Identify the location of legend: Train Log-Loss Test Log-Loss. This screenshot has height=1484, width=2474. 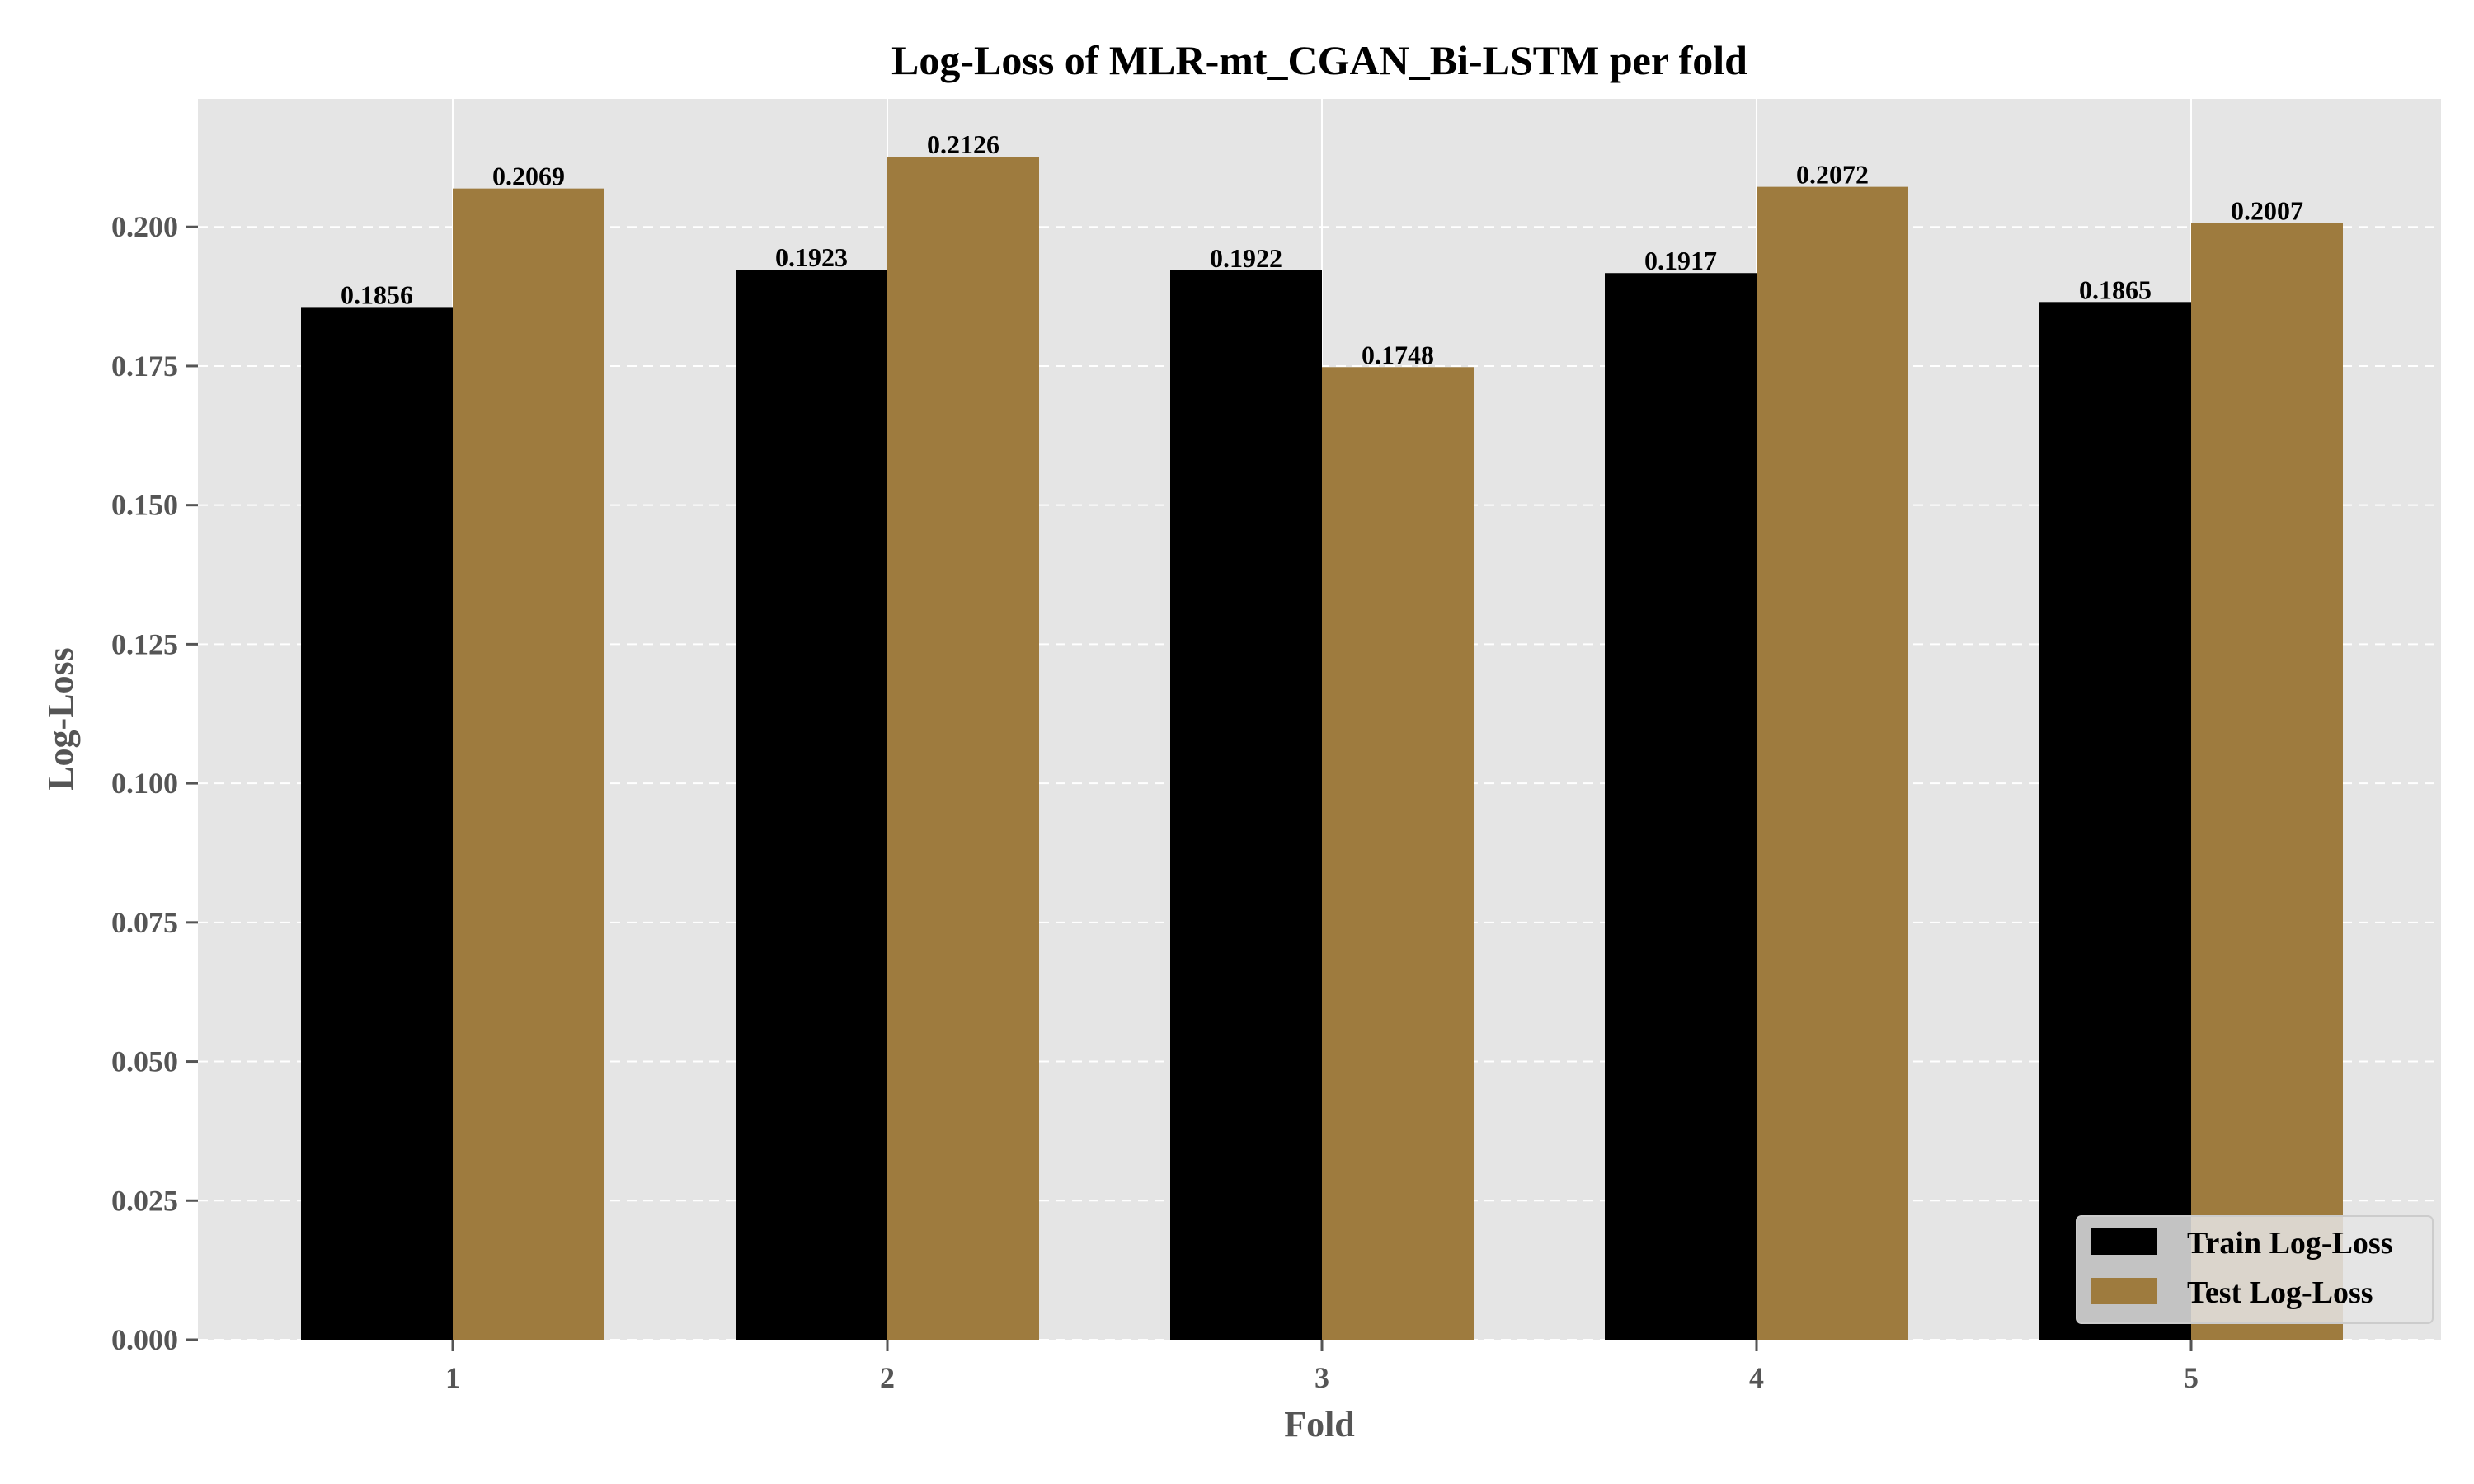
(2255, 1269).